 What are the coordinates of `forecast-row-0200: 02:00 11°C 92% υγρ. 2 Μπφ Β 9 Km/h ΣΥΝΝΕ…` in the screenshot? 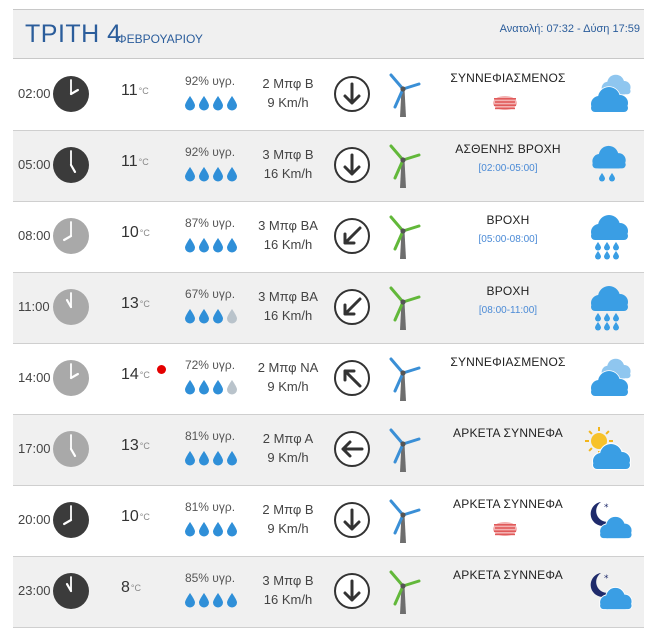 It's located at (328, 95).